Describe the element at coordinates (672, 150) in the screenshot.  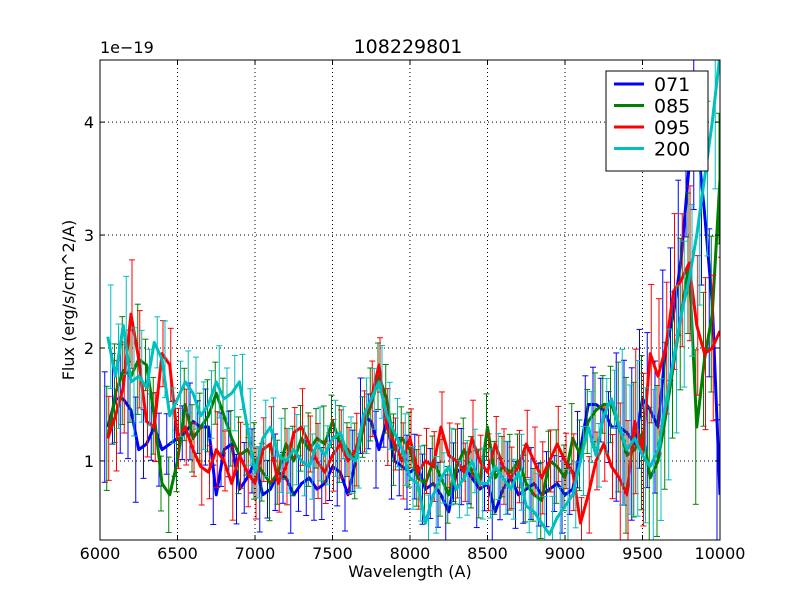
I see `legend-label-200: 200` at that location.